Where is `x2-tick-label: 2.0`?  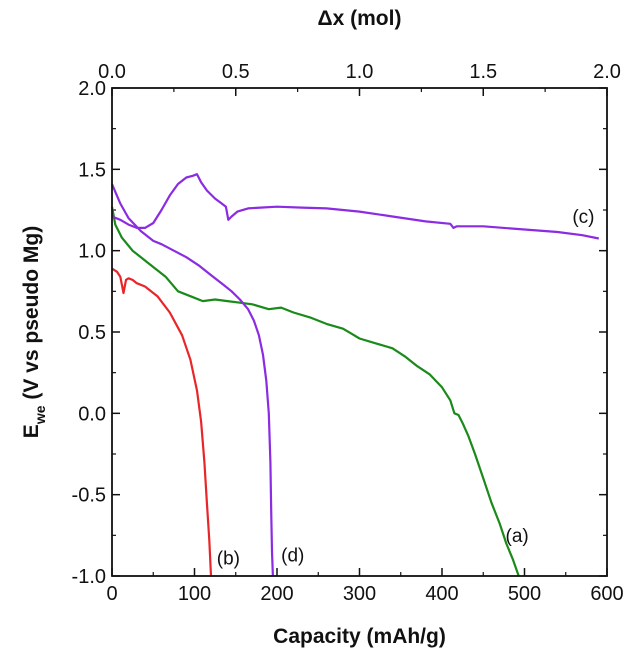 x2-tick-label: 2.0 is located at coordinates (607, 72).